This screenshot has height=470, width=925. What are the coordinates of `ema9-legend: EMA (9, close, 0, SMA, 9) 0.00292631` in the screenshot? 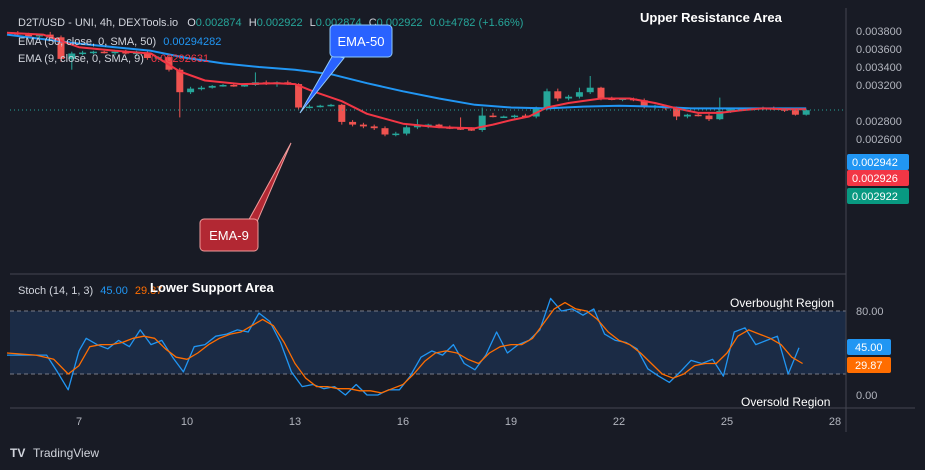 It's located at (113, 59).